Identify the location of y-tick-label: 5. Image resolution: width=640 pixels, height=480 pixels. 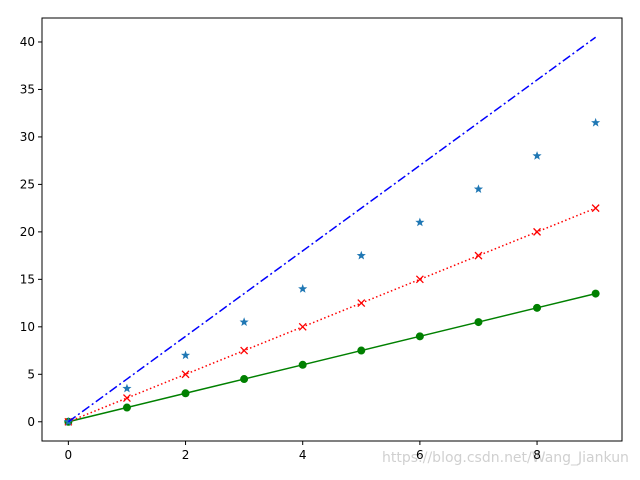
(31, 374).